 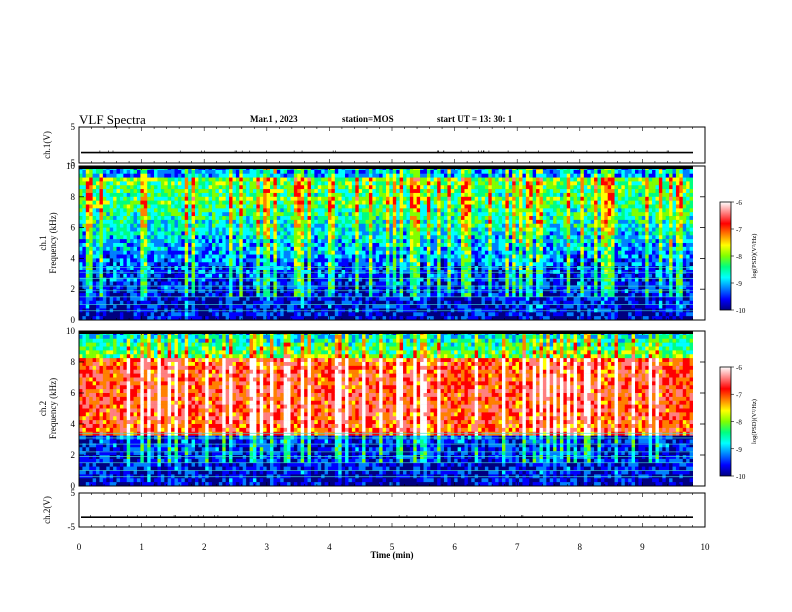 I want to click on ch1-colorbar-tick-label: -10, so click(x=741, y=311).